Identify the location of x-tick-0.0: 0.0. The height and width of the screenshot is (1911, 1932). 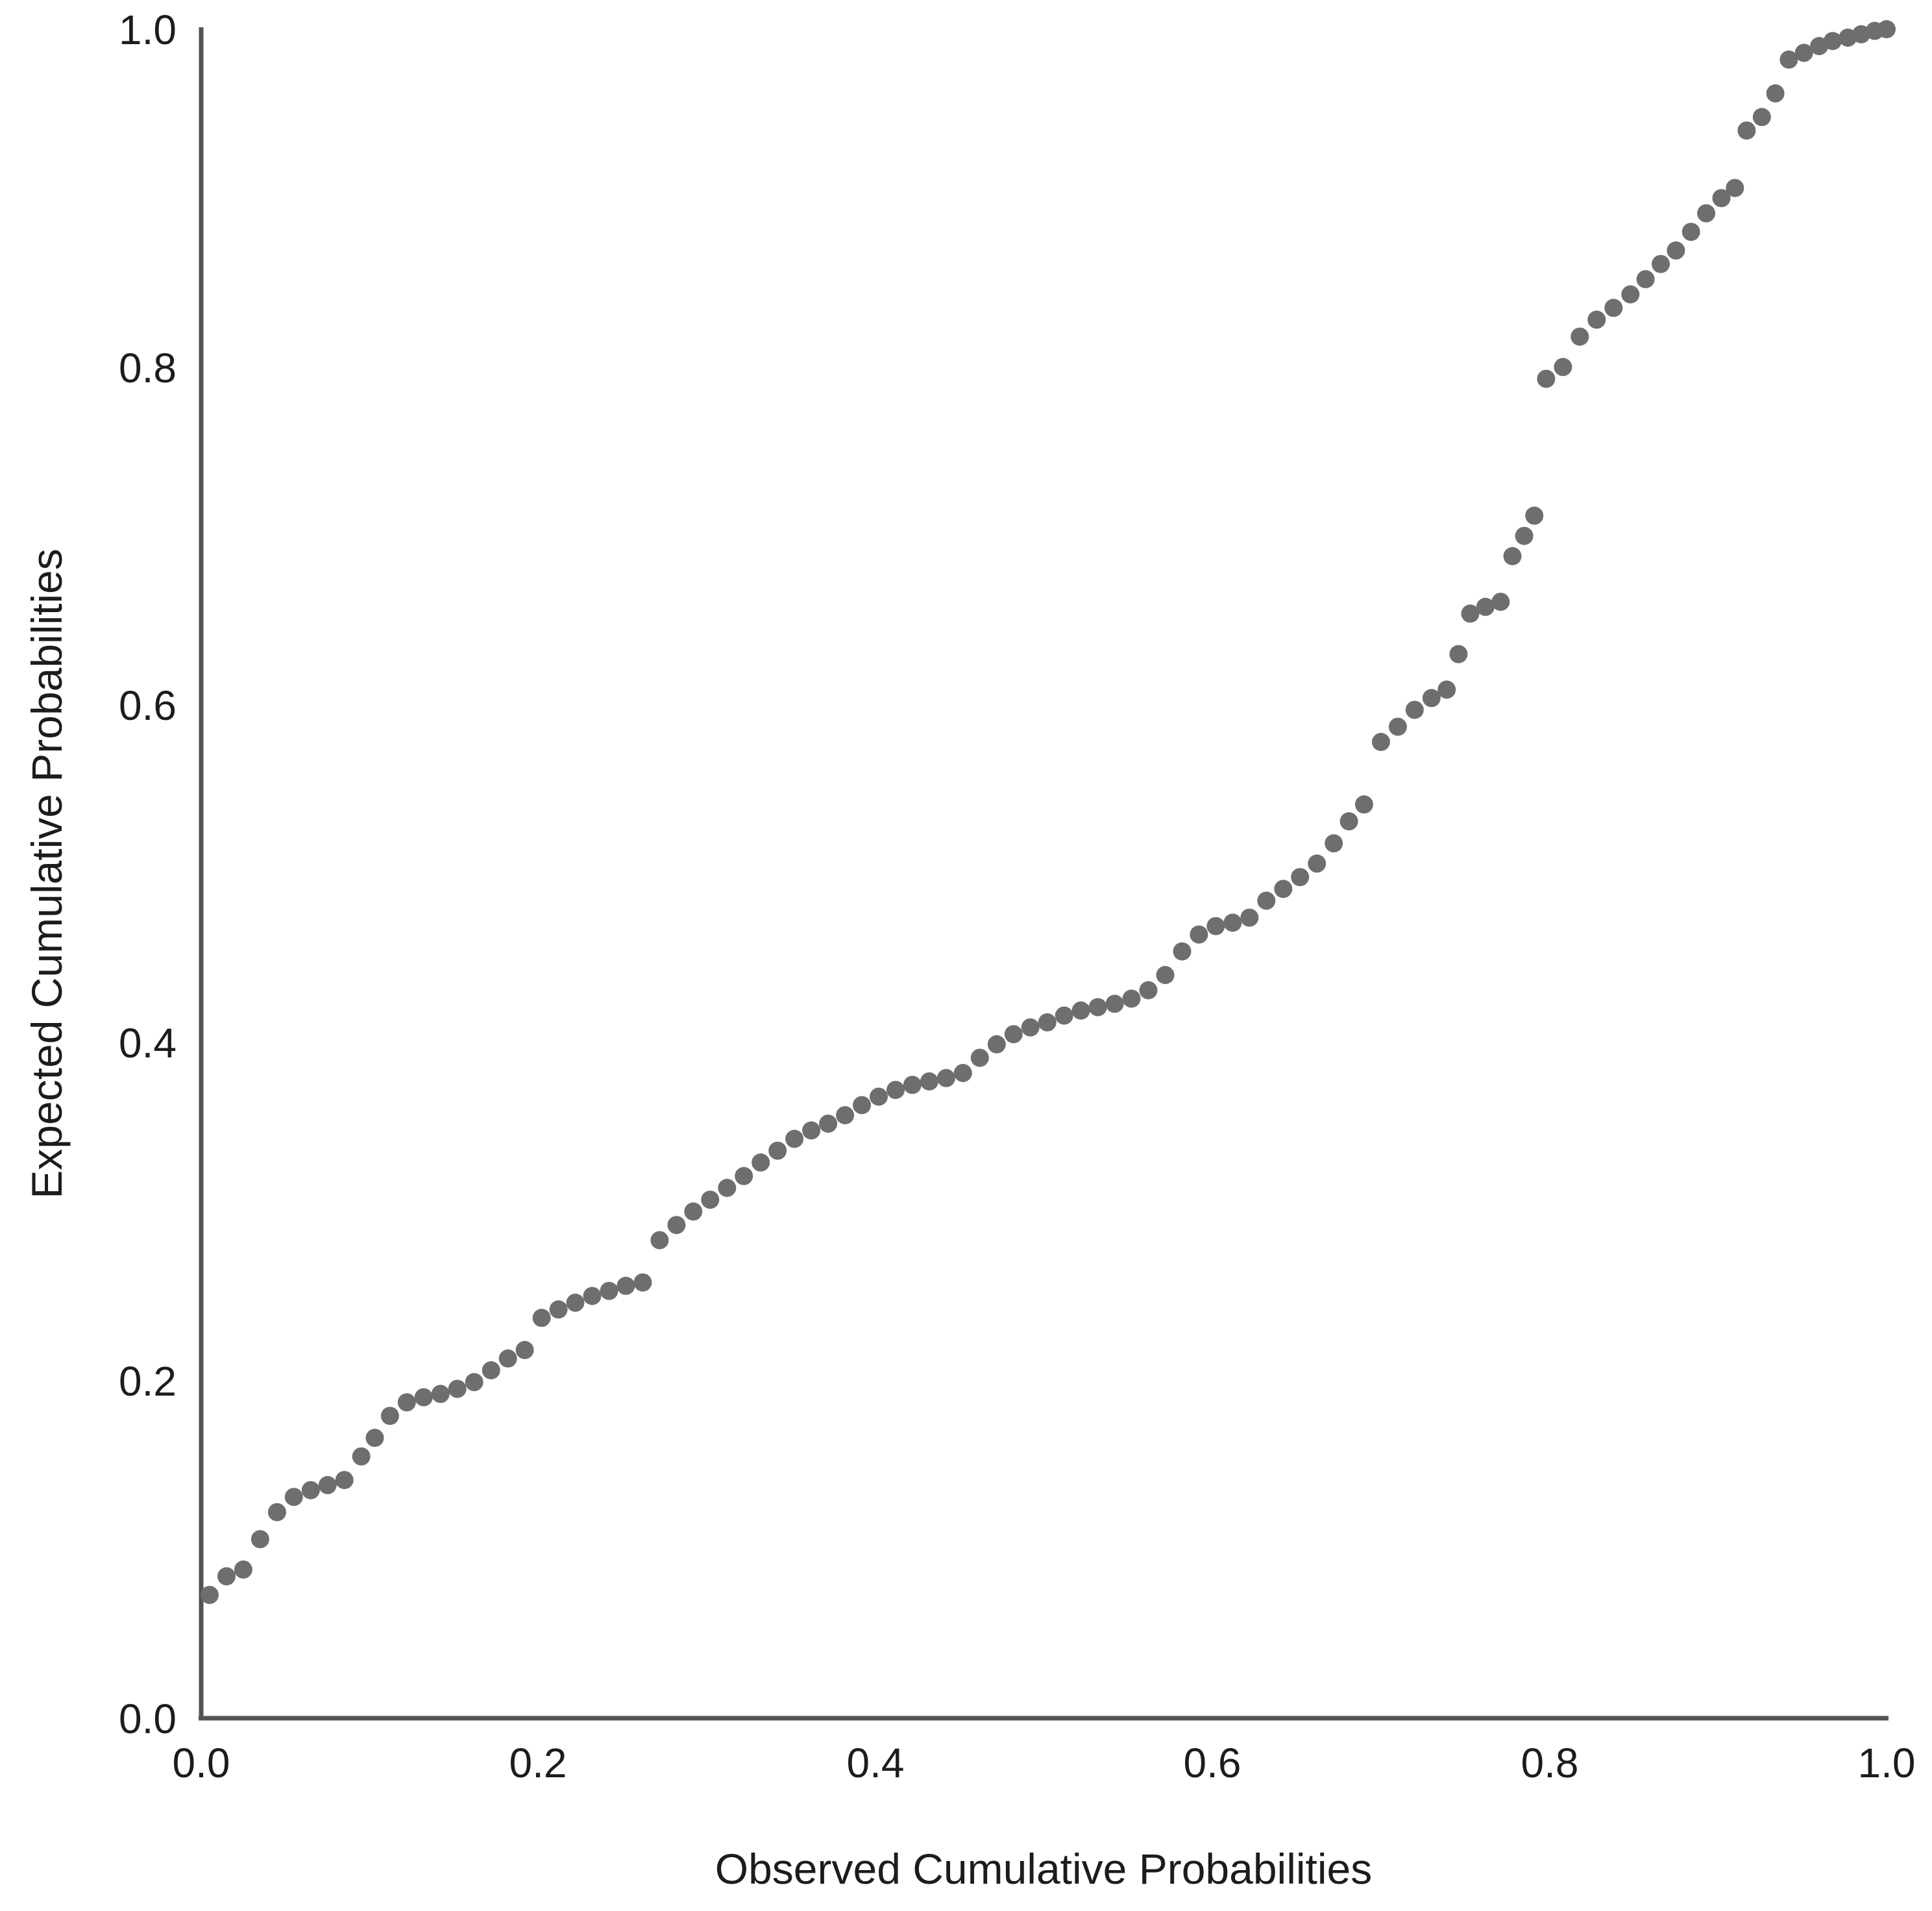
(201, 1763).